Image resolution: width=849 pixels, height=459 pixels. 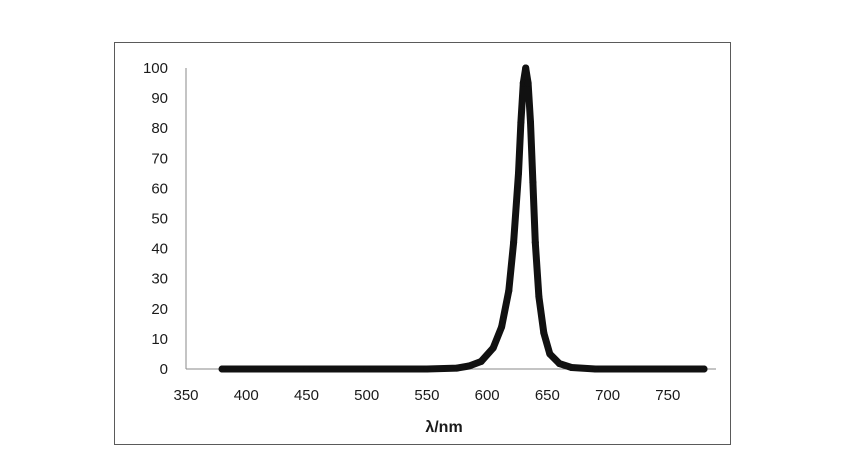 What do you see at coordinates (306, 395) in the screenshot?
I see `x-tick-label: 450` at bounding box center [306, 395].